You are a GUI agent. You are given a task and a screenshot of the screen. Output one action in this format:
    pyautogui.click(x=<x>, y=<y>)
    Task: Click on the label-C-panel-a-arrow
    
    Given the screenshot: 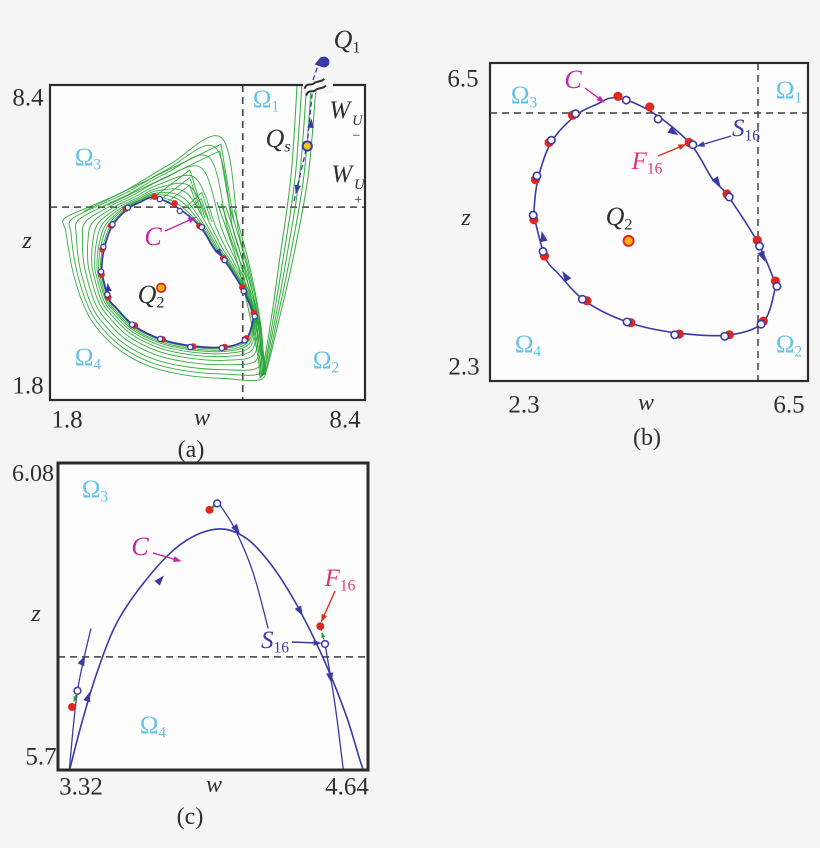 What is the action you would take?
    pyautogui.click(x=180, y=224)
    